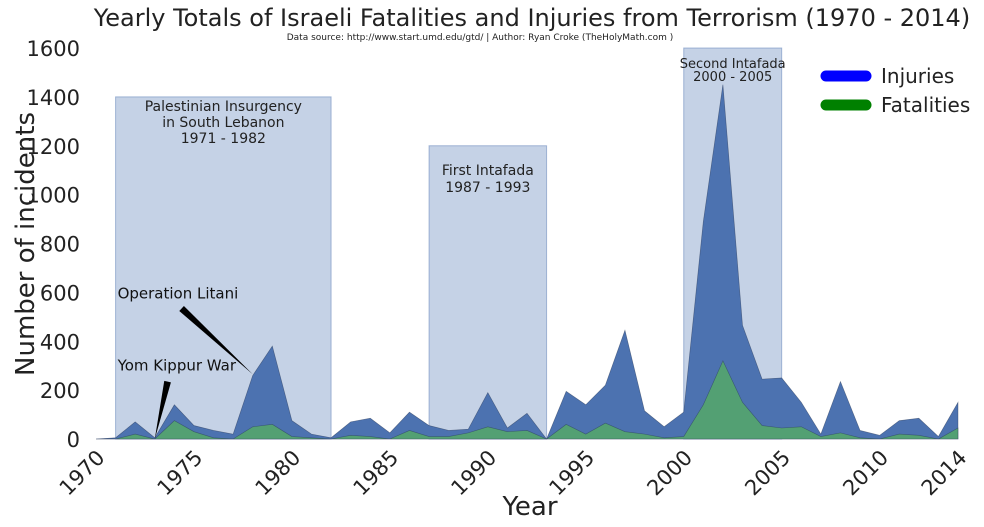 The height and width of the screenshot is (527, 984). What do you see at coordinates (223, 139) in the screenshot?
I see `period-label-1: 1971 - 1982` at bounding box center [223, 139].